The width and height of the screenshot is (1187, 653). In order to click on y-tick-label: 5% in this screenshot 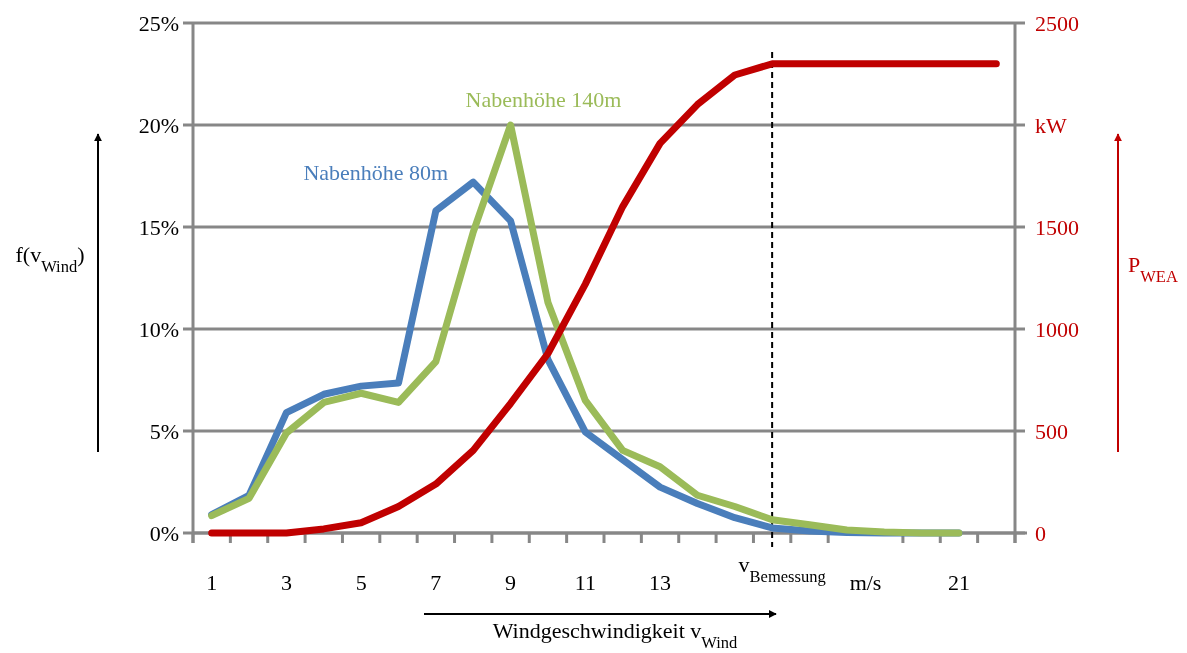, I will do `click(164, 431)`.